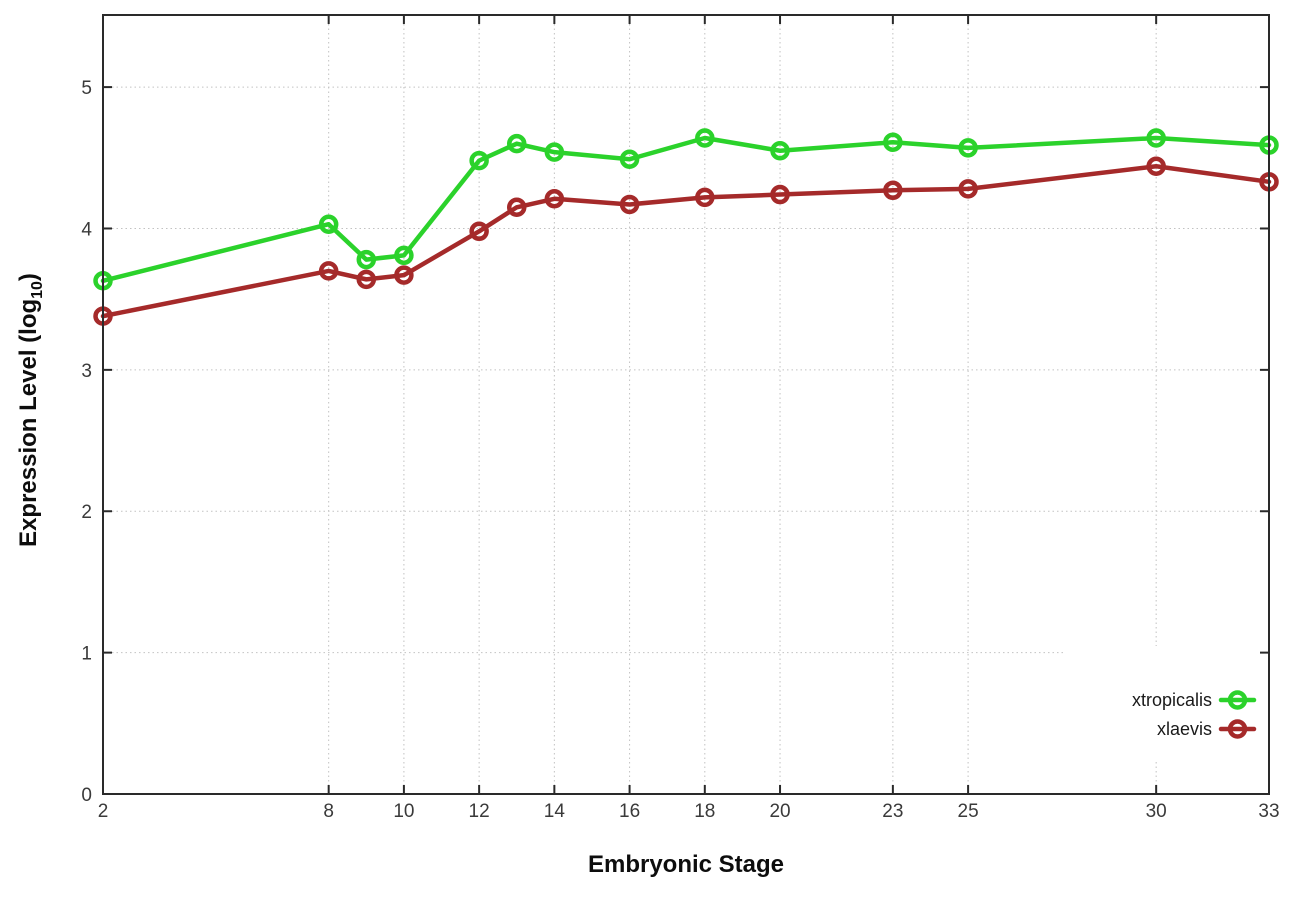 The height and width of the screenshot is (907, 1296). Describe the element at coordinates (1172, 700) in the screenshot. I see `legend-label-xtropicalis: xtropicalis` at that location.